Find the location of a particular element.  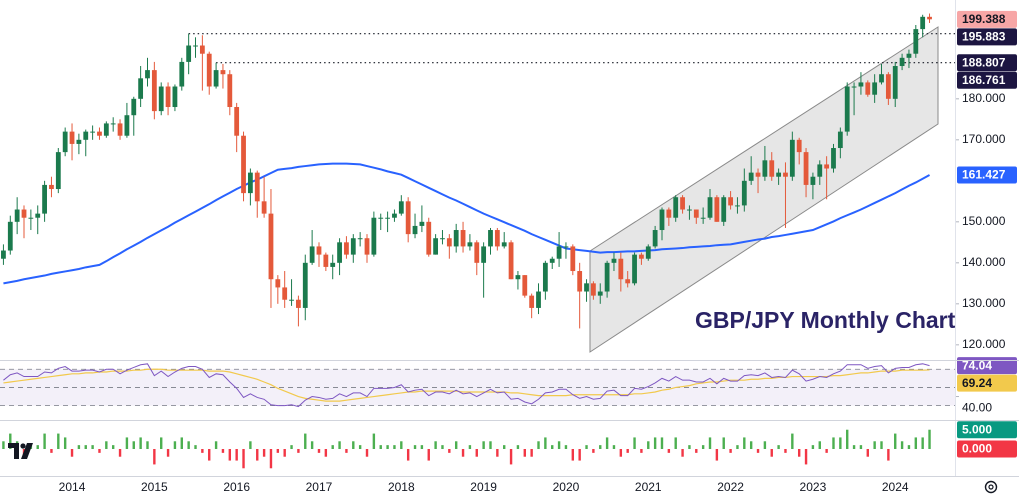

x-tick-label: 2019 is located at coordinates (483, 487).